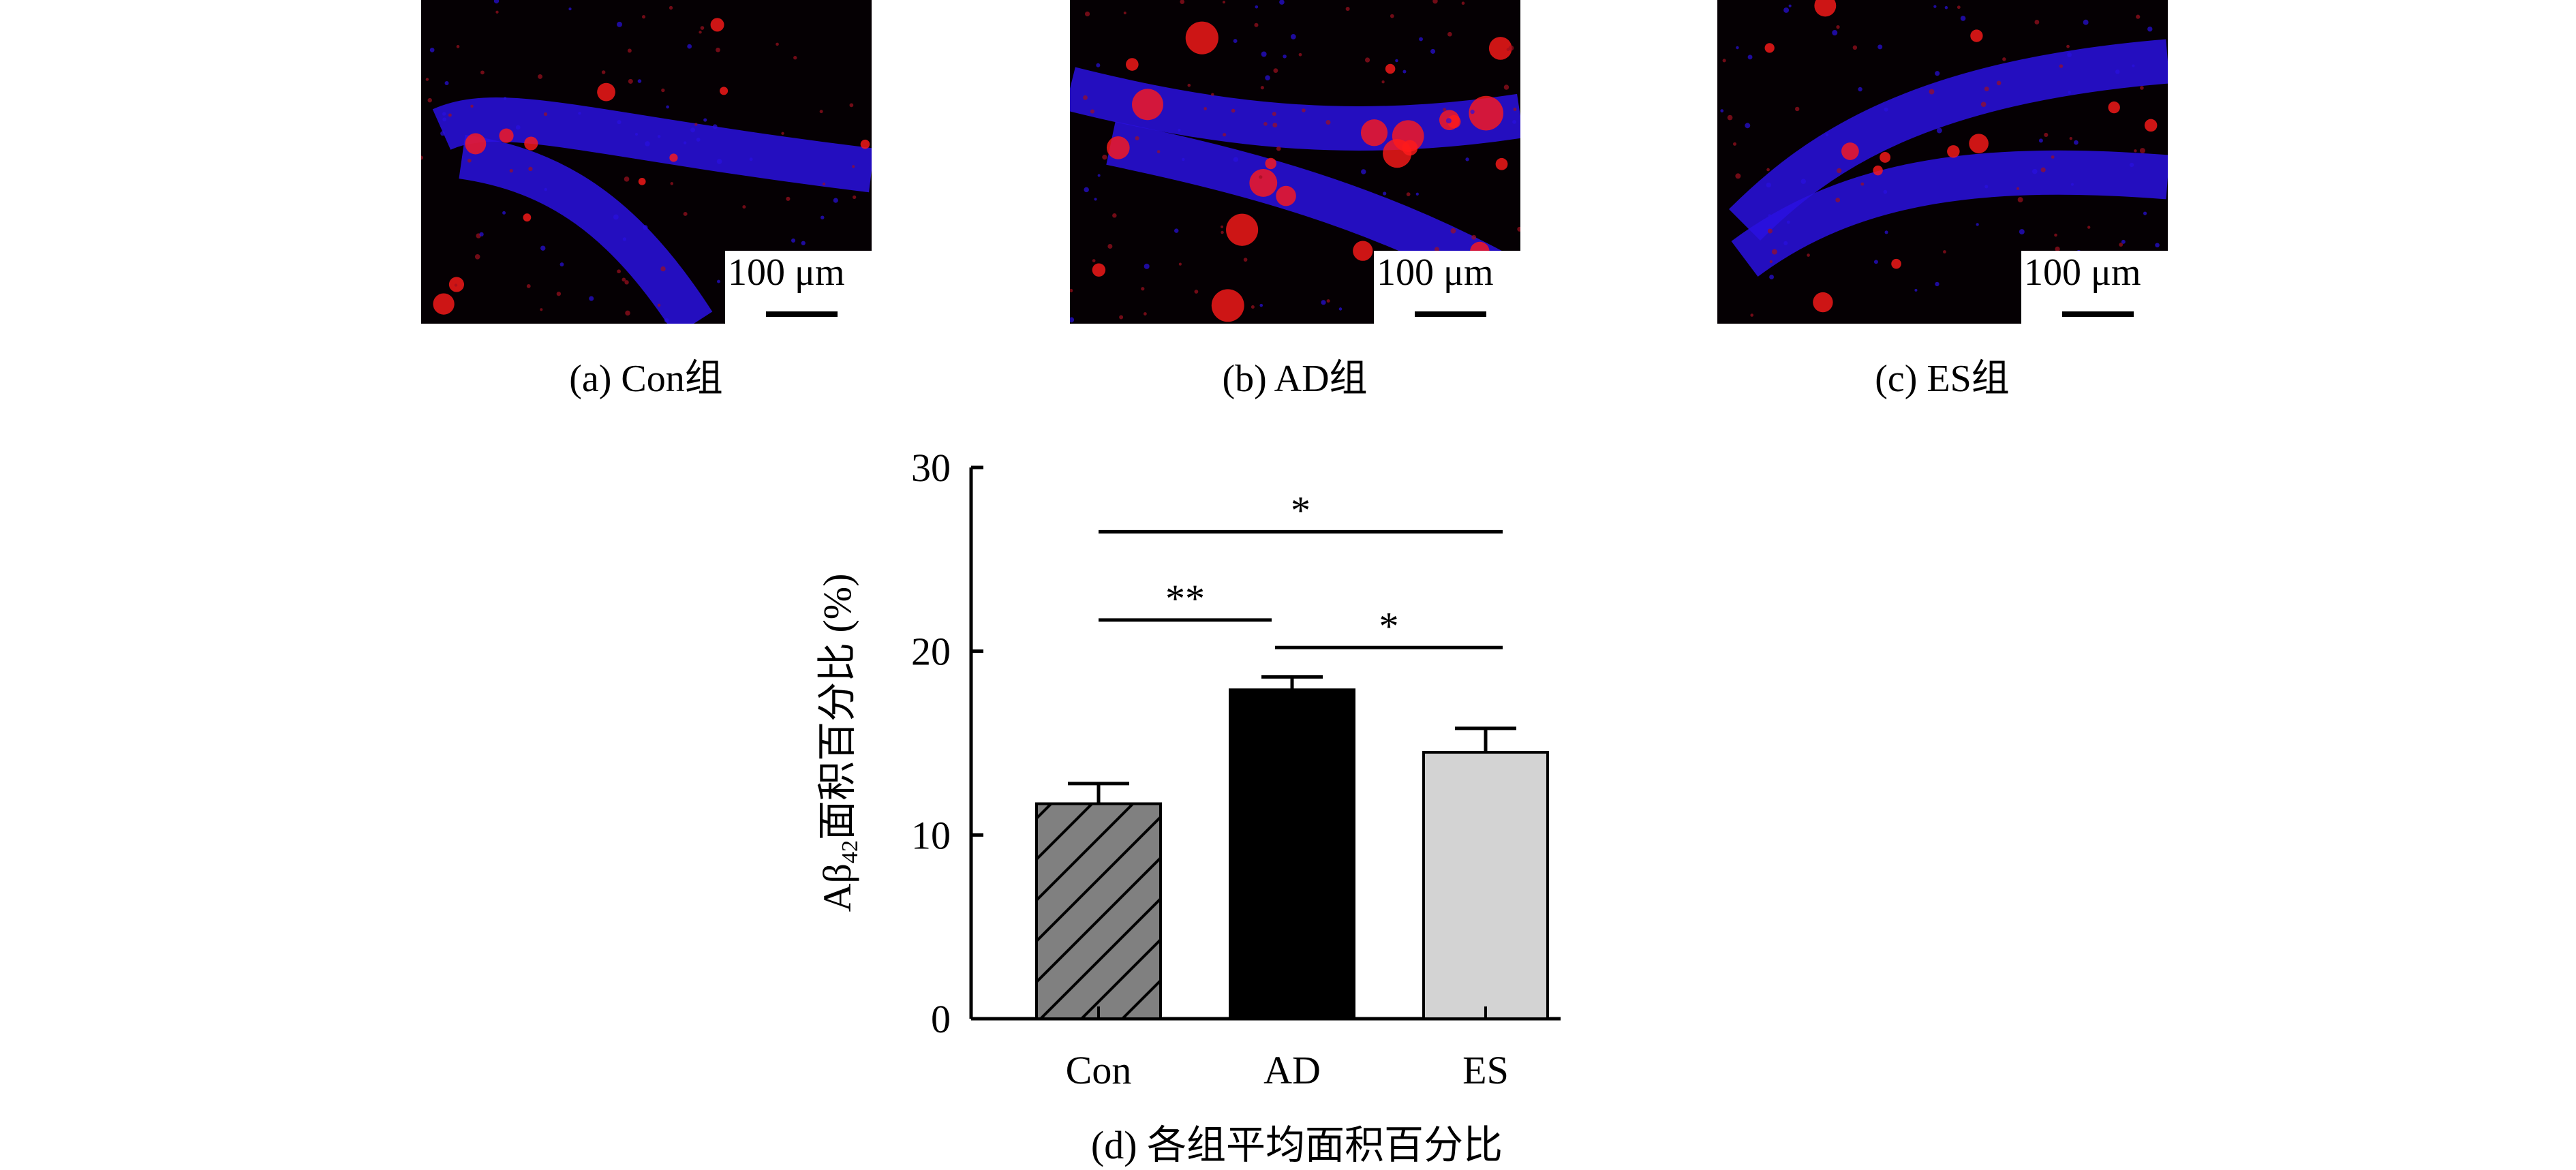 The height and width of the screenshot is (1170, 2576). What do you see at coordinates (941, 1019) in the screenshot?
I see `y-tick-label: 0` at bounding box center [941, 1019].